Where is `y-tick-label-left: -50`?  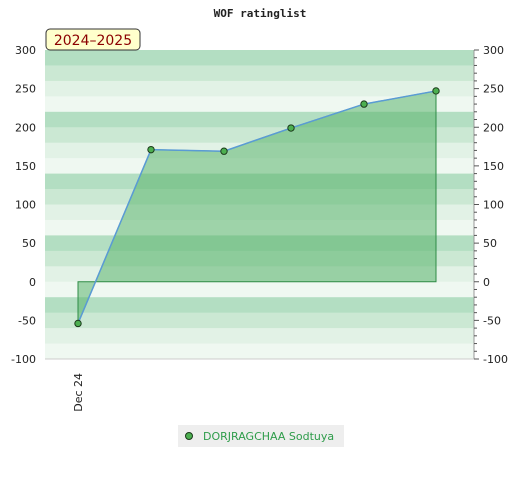
y-tick-label-left: -50 is located at coordinates (27, 320).